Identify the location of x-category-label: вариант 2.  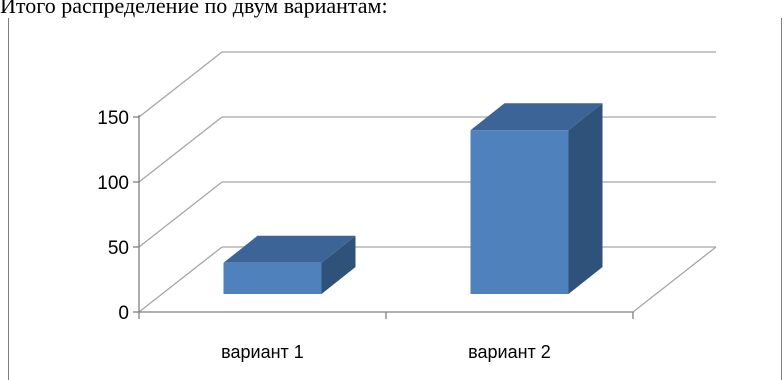
(509, 352).